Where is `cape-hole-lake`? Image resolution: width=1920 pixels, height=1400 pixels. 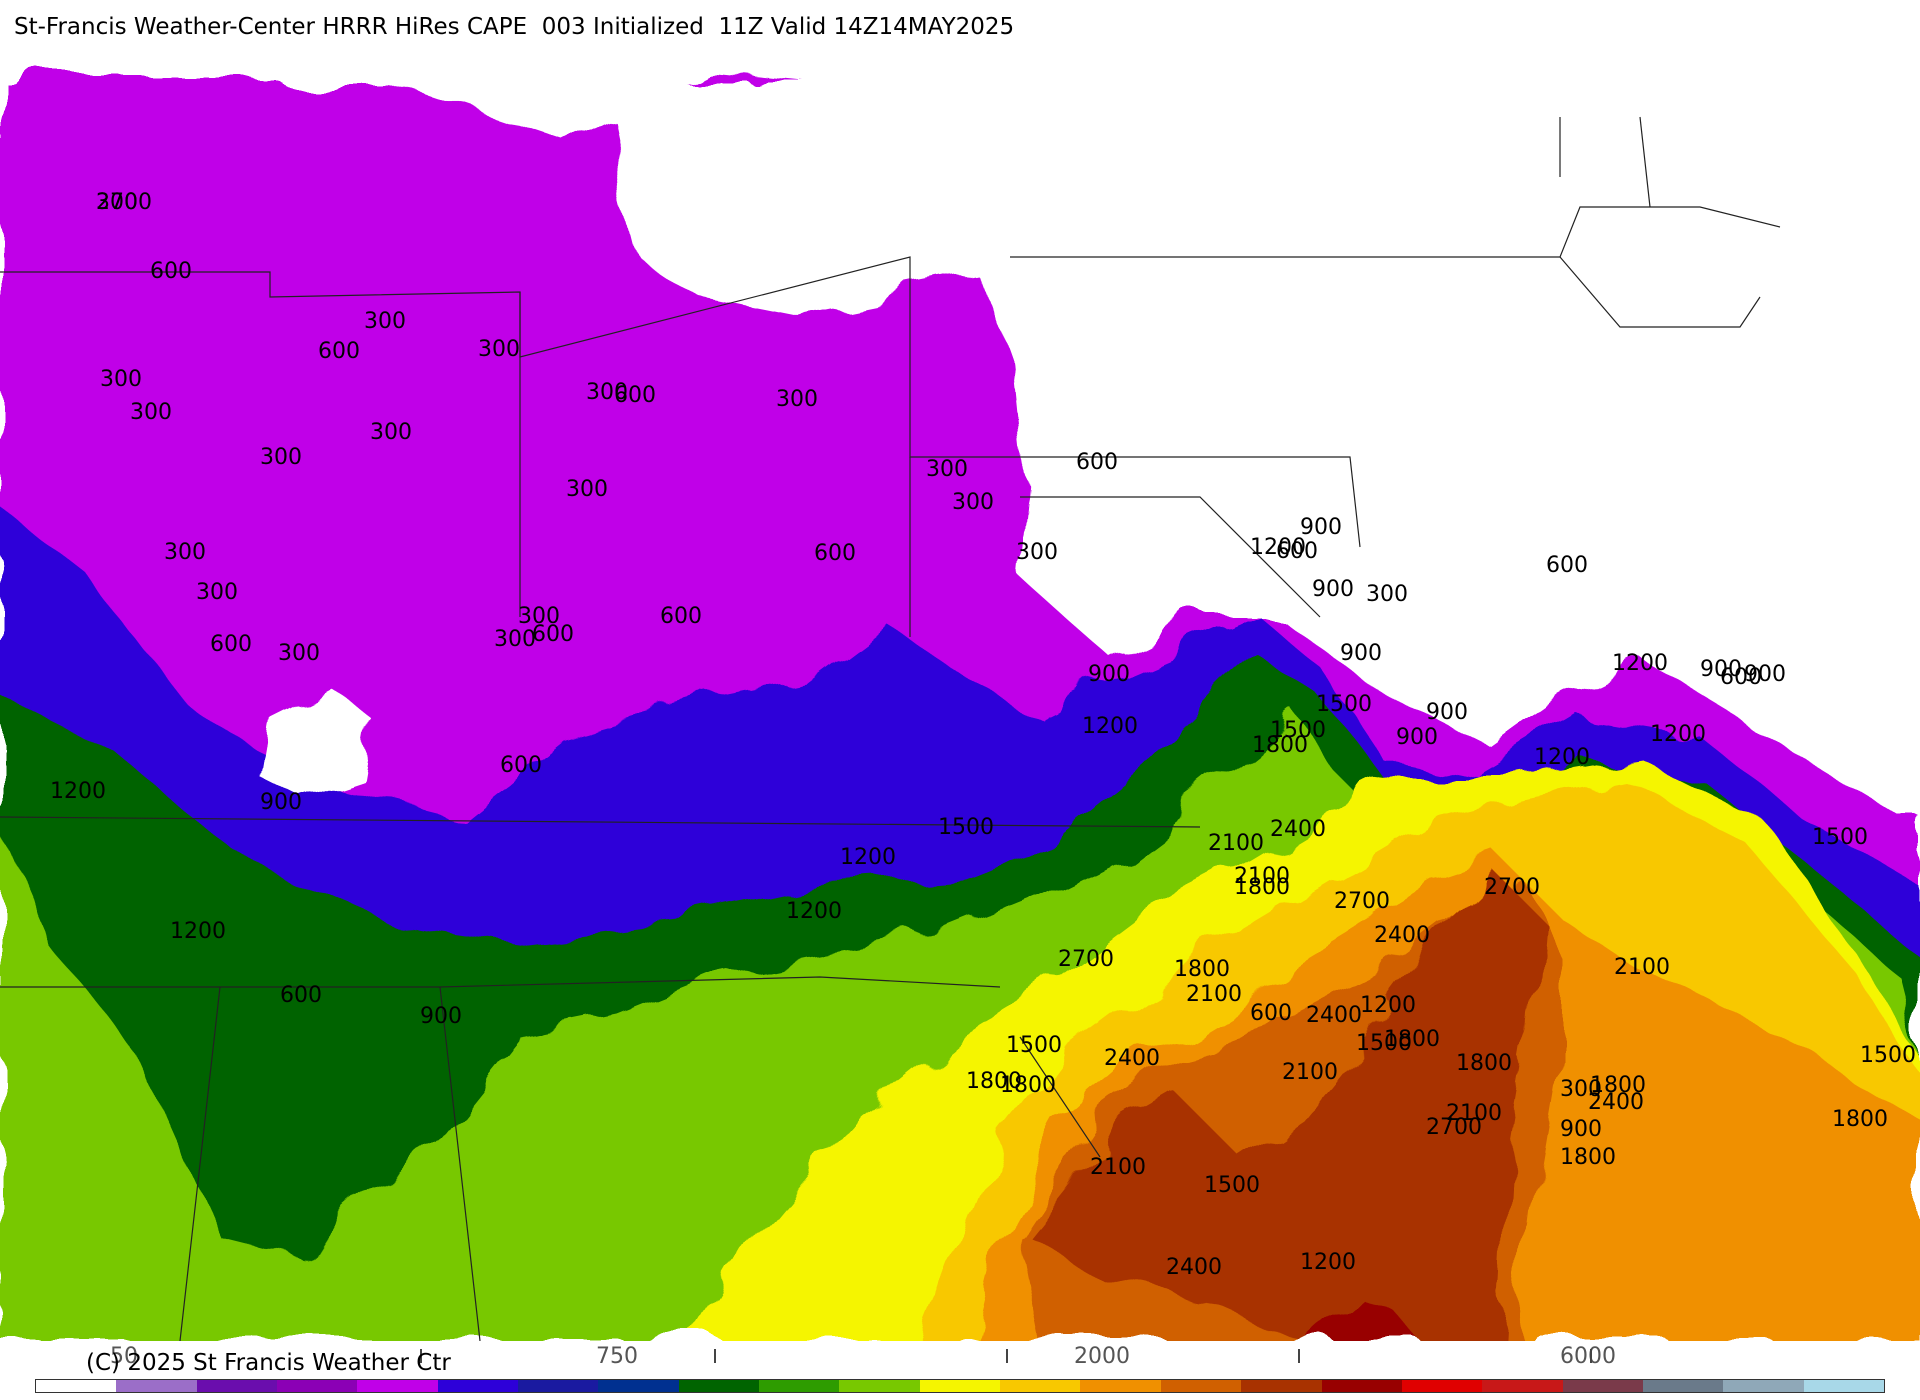 cape-hole-lake is located at coordinates (315, 742).